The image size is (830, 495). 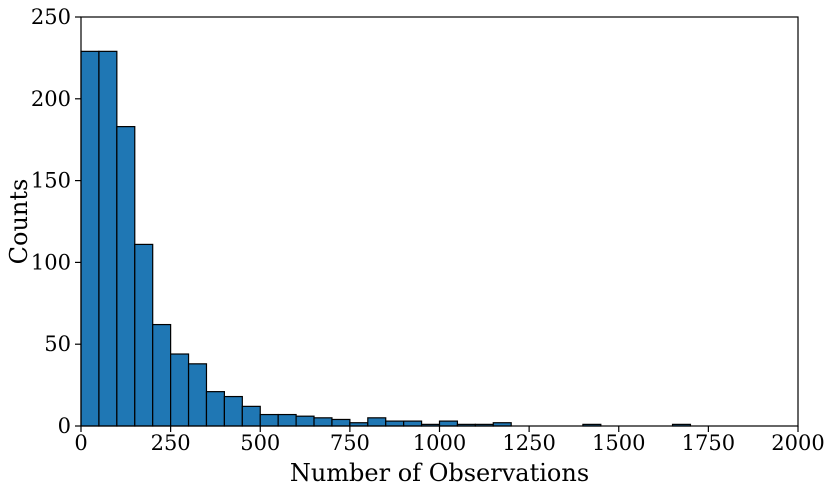 What do you see at coordinates (797, 443) in the screenshot?
I see `x-tick-label: 2000` at bounding box center [797, 443].